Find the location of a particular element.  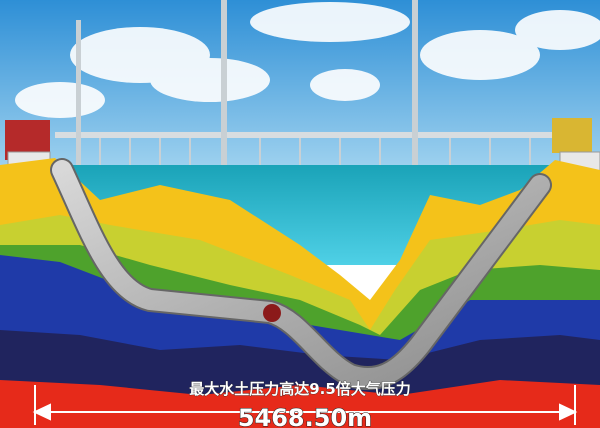

shield-machine is located at coordinates (272, 313).